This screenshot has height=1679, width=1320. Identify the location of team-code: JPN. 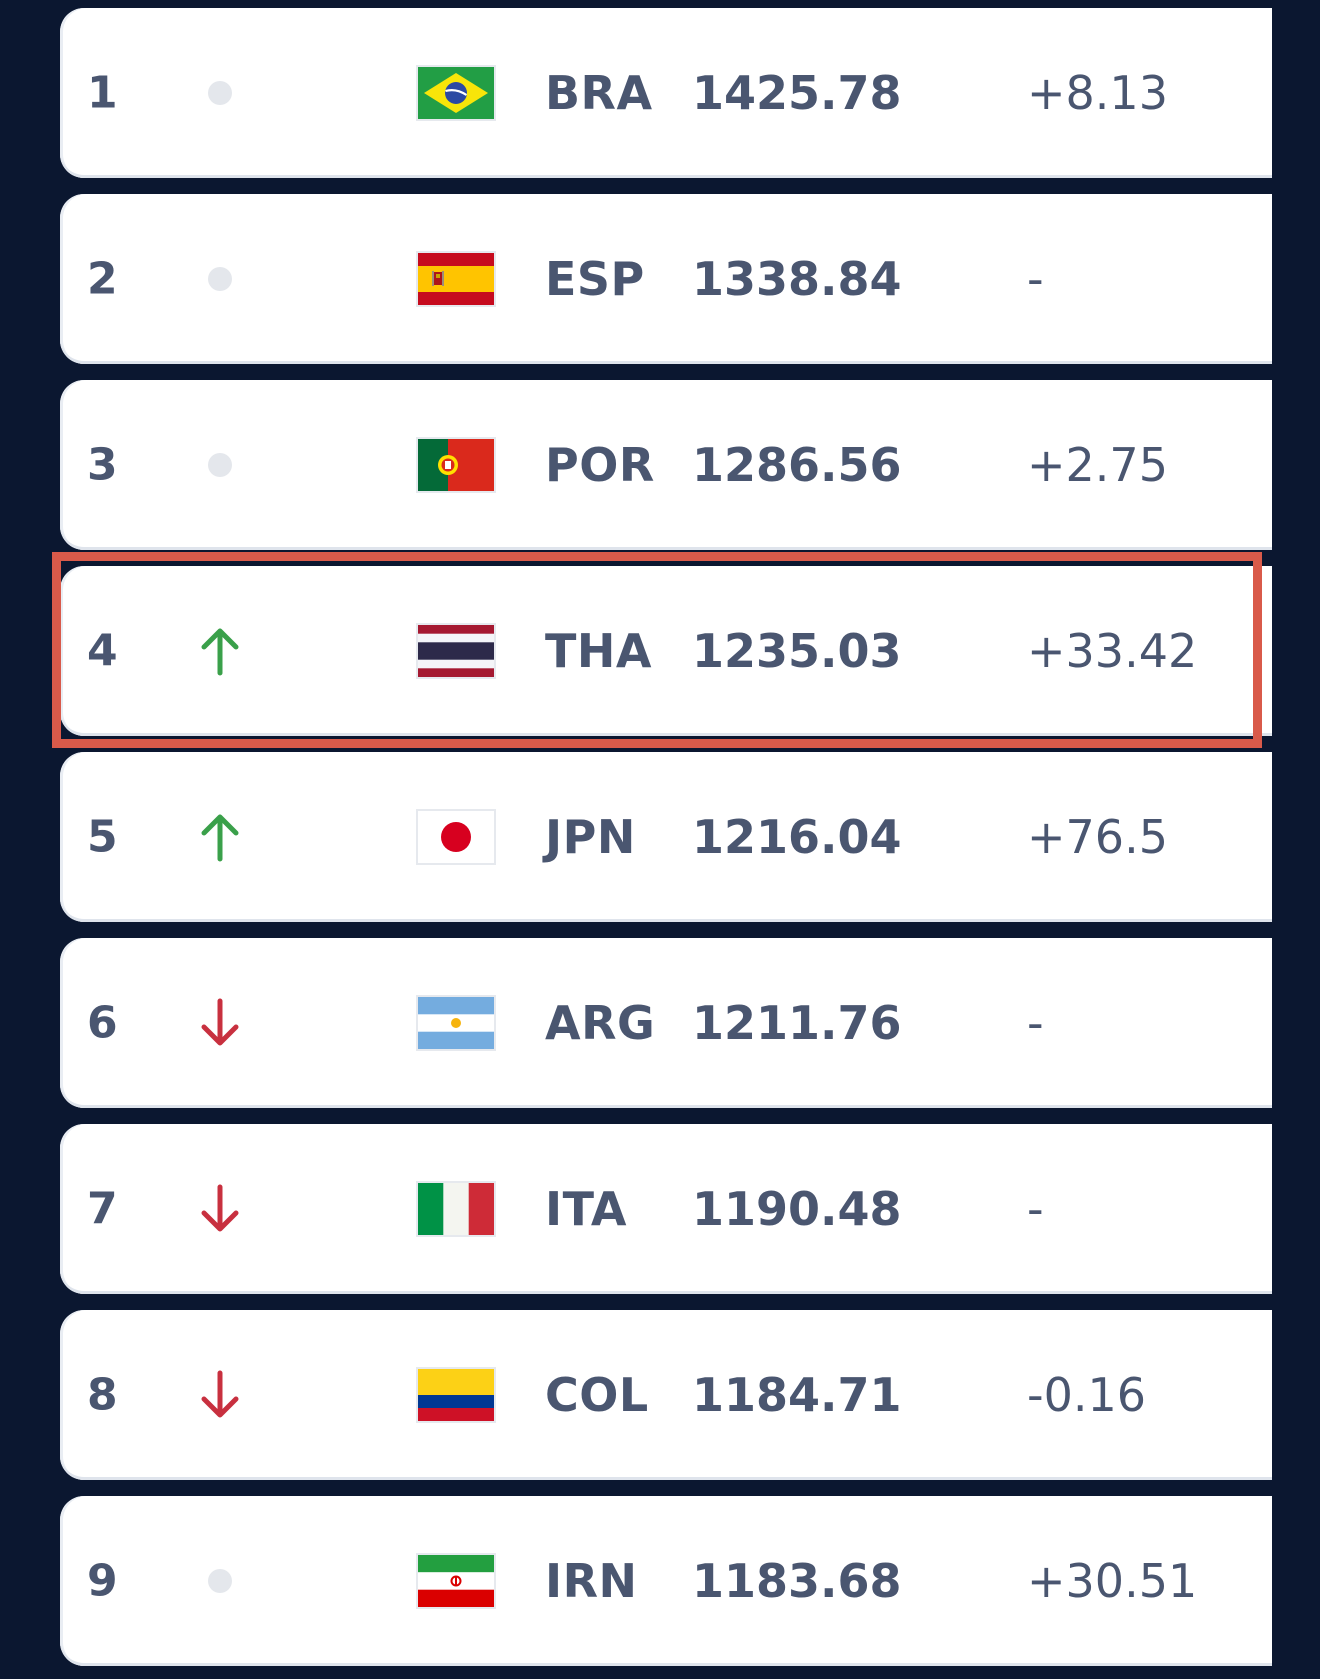
(590, 837).